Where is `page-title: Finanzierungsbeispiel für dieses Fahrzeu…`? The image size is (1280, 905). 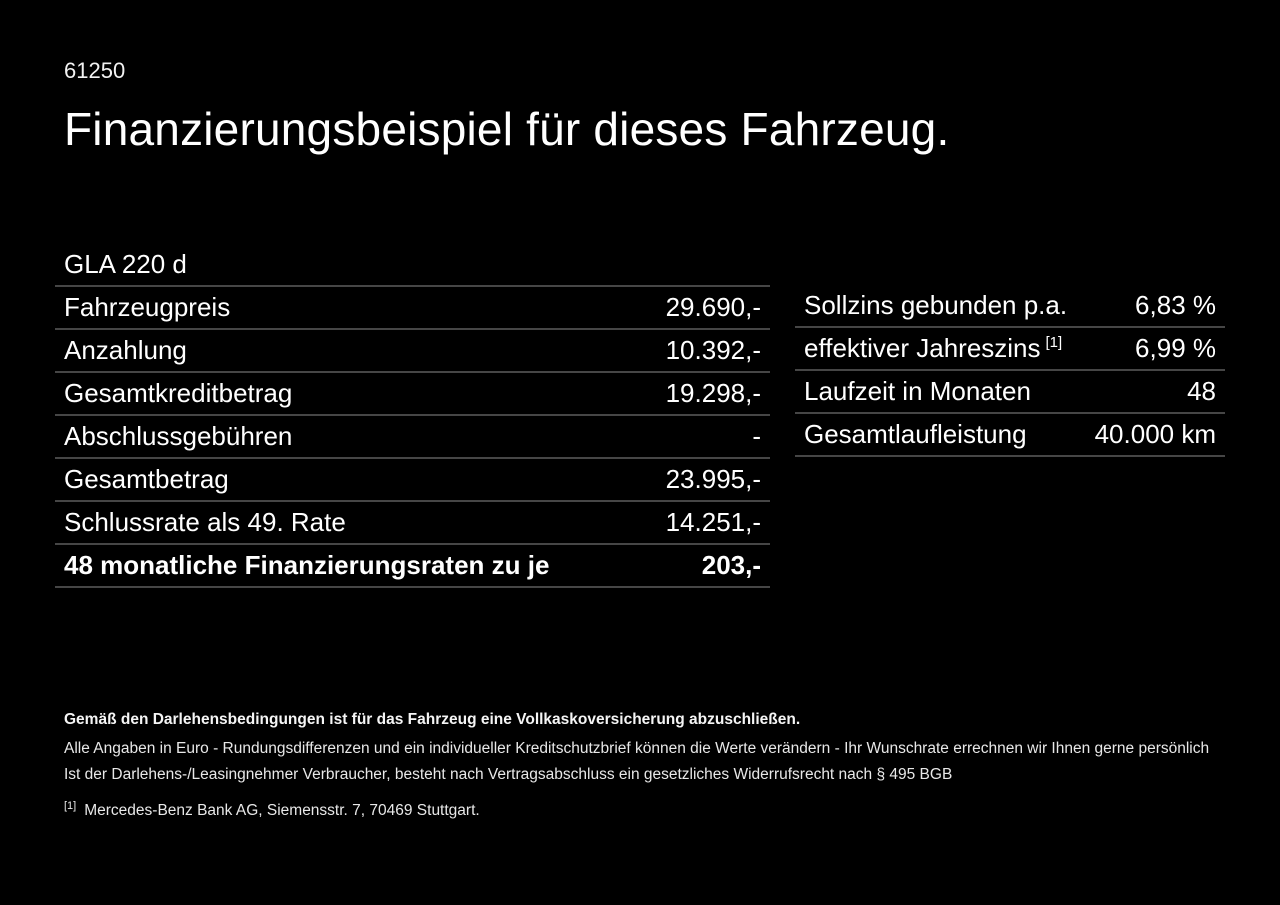 page-title: Finanzierungsbeispiel für dieses Fahrzeu… is located at coordinates (507, 129).